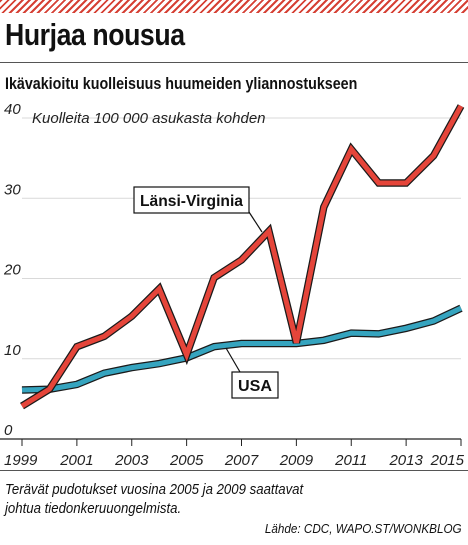 The height and width of the screenshot is (545, 468). Describe the element at coordinates (447, 460) in the screenshot. I see `x-tick-label: 2015` at that location.